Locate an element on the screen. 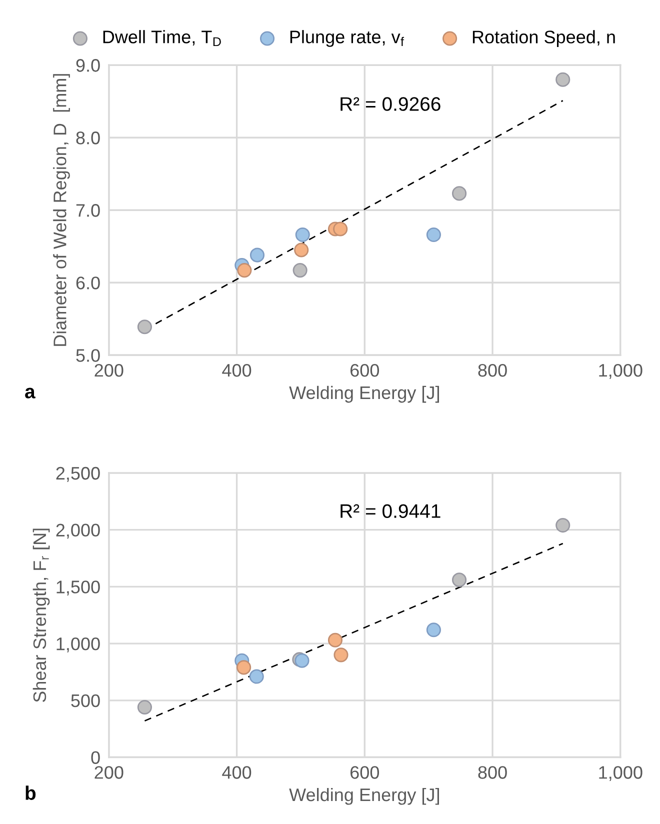 Image resolution: width=660 pixels, height=824 pixels. y-tick-label: 8.0 is located at coordinates (88, 138).